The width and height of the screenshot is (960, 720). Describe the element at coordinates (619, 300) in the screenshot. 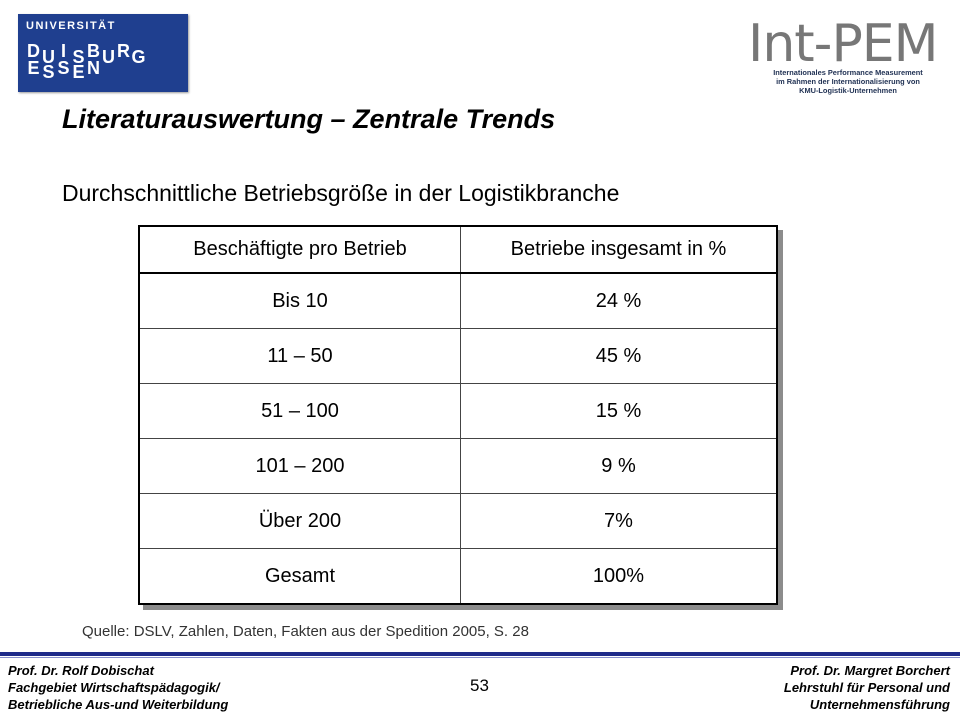

I see `table-cell-share: 24 %` at that location.